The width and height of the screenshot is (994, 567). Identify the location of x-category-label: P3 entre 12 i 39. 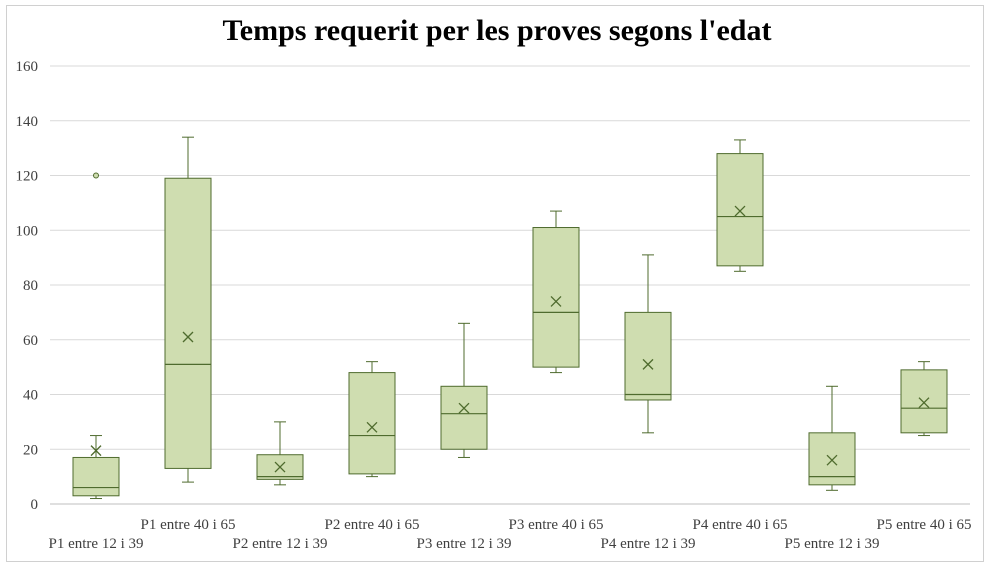
(464, 544).